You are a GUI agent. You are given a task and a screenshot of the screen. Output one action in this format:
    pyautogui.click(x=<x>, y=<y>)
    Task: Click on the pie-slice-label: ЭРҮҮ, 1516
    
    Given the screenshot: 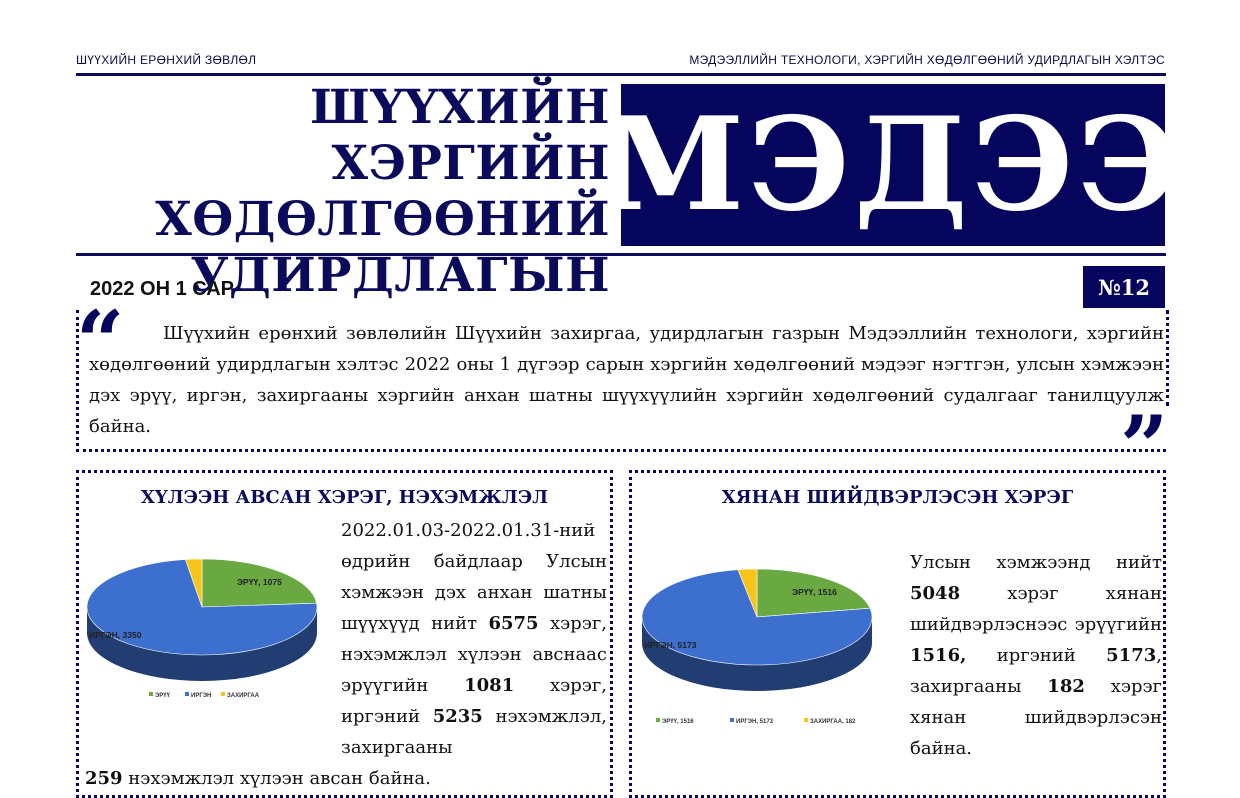 What is the action you would take?
    pyautogui.click(x=814, y=592)
    